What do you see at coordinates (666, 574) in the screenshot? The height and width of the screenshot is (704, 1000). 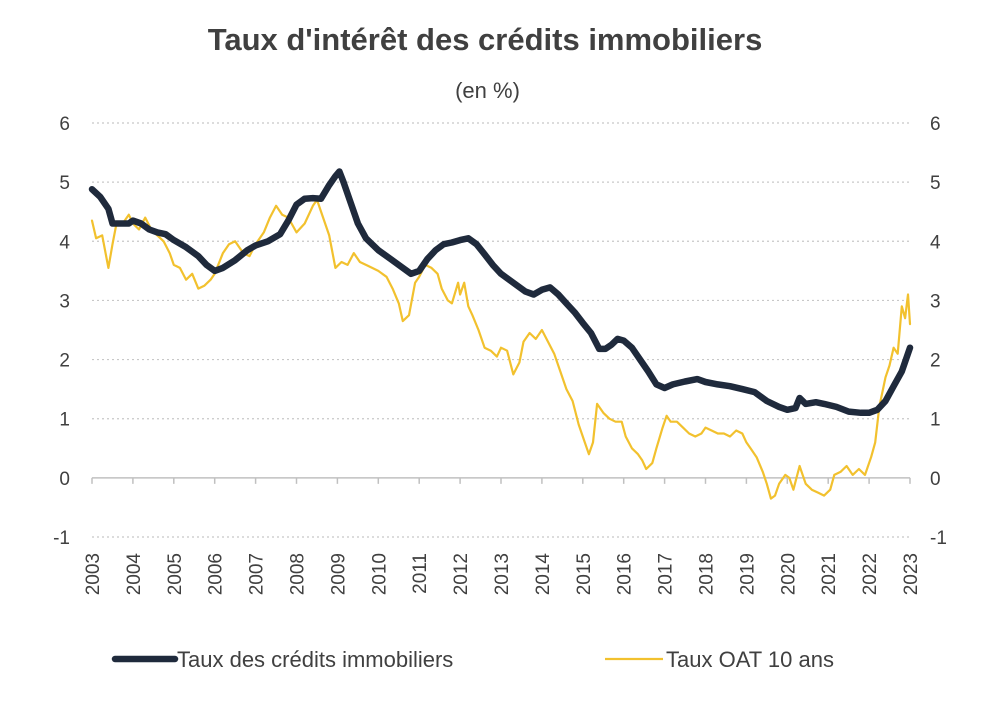 I see `x-tick-label: 2017` at bounding box center [666, 574].